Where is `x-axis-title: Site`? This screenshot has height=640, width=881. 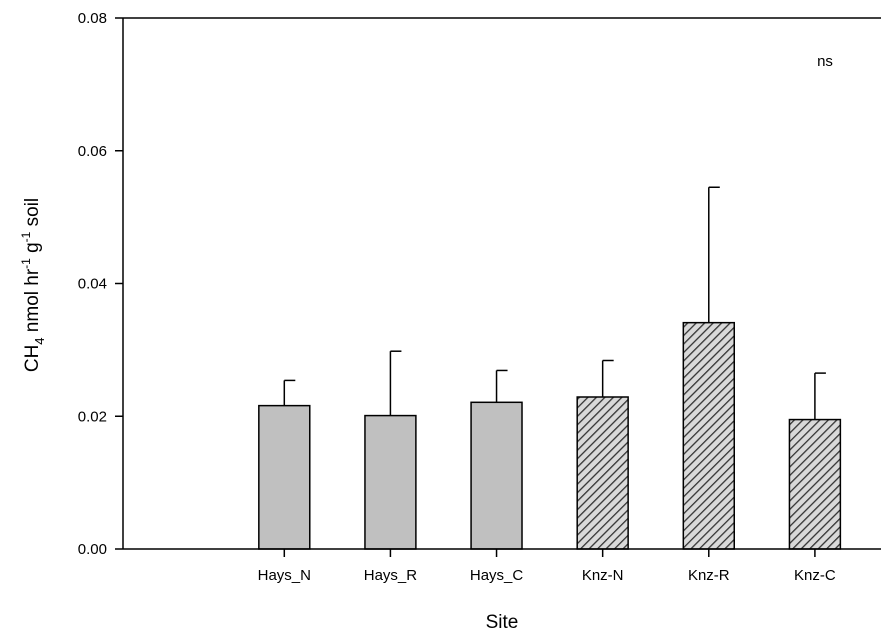 x-axis-title: Site is located at coordinates (502, 622).